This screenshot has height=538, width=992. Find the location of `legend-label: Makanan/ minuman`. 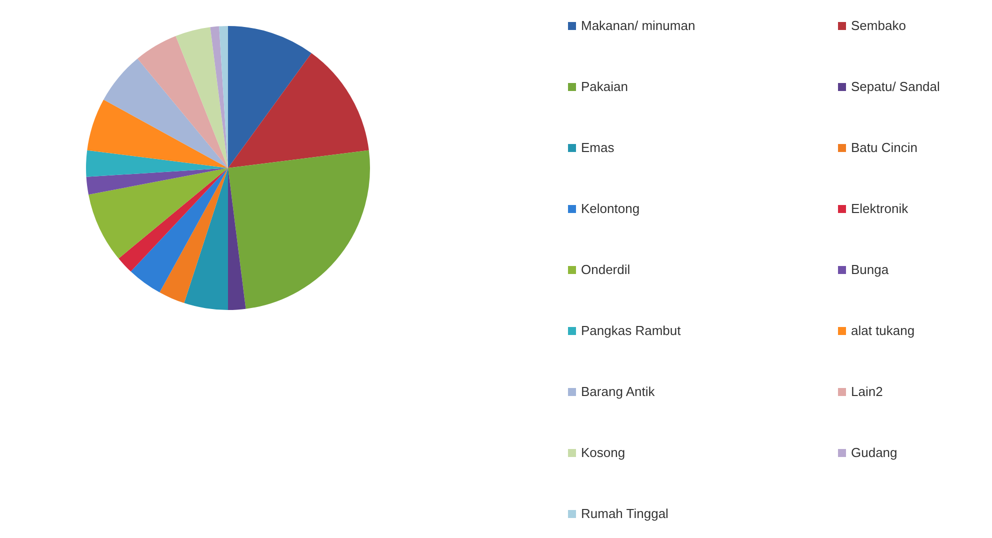

legend-label: Makanan/ minuman is located at coordinates (638, 25).